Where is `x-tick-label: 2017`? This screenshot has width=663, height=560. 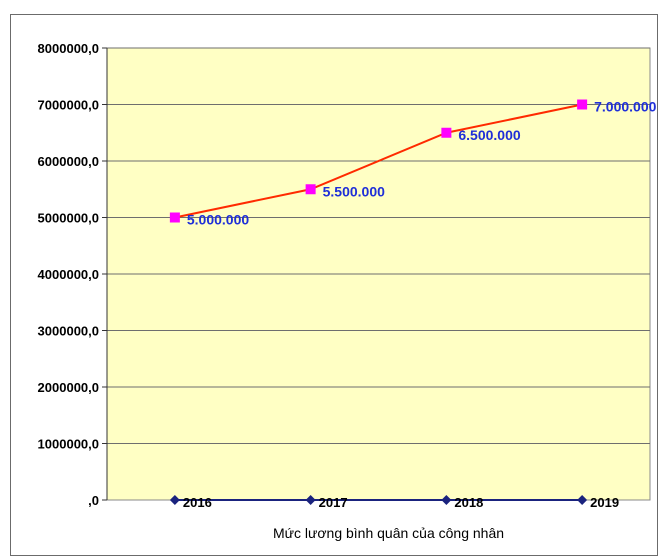
x-tick-label: 2017 is located at coordinates (333, 502).